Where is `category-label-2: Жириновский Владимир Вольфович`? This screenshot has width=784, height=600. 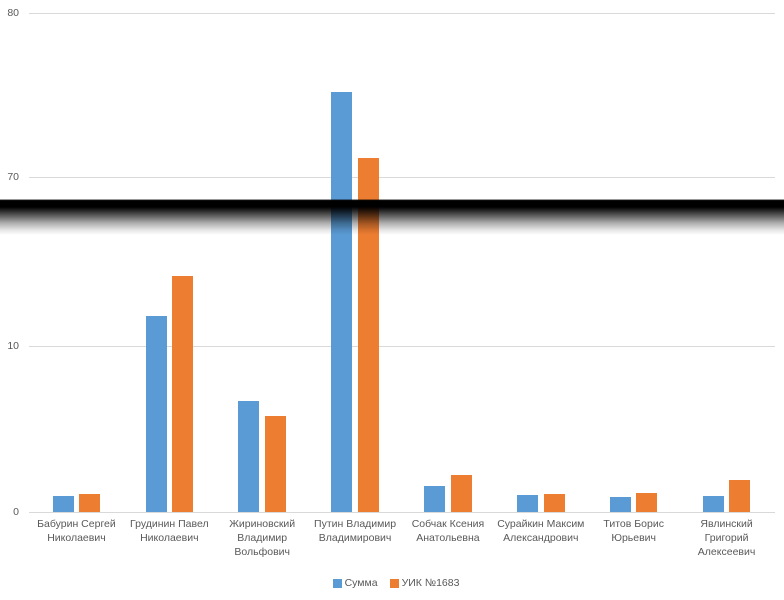 category-label-2: Жириновский Владимир Вольфович is located at coordinates (262, 537).